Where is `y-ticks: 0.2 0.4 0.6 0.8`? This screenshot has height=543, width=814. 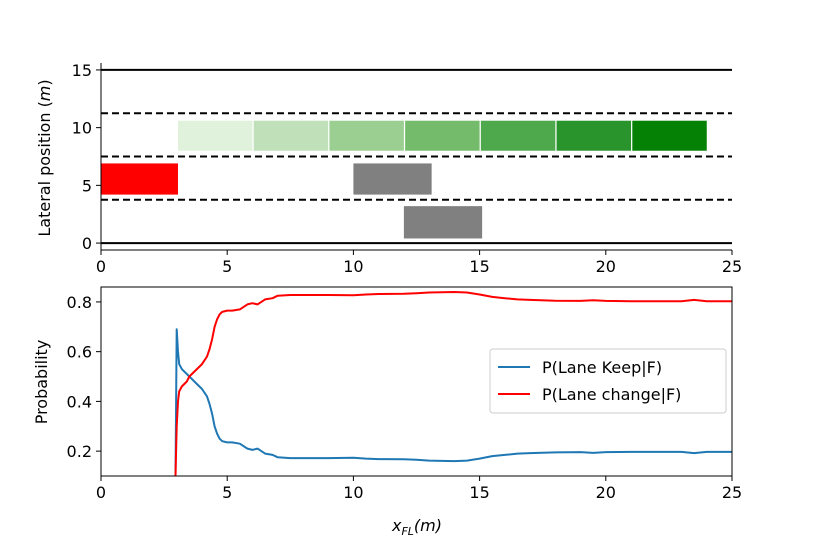
y-ticks: 0.2 0.4 0.6 0.8 is located at coordinates (84, 377).